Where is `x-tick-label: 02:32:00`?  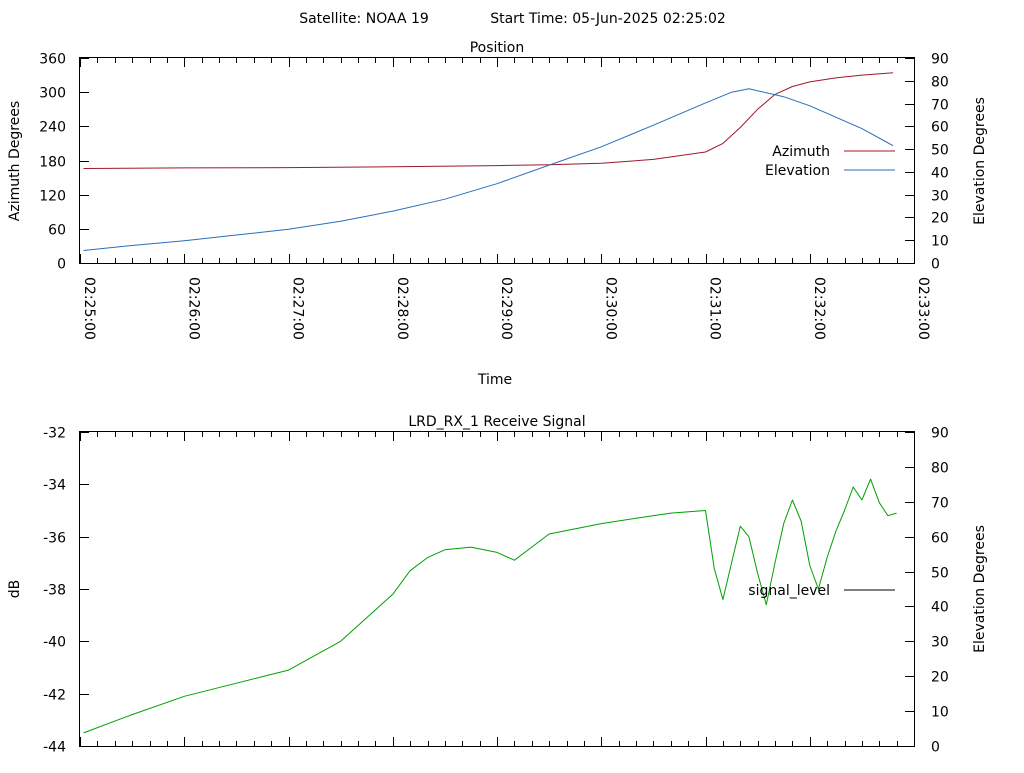 x-tick-label: 02:32:00 is located at coordinates (819, 308).